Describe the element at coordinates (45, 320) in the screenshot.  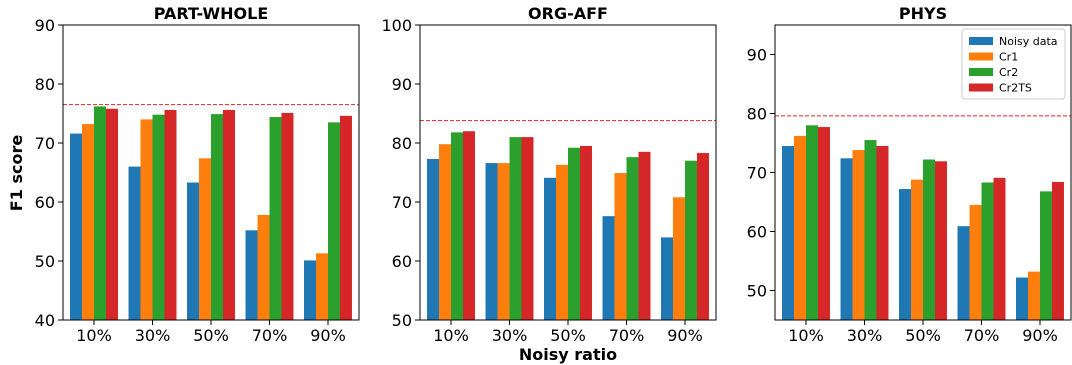
I see `y-tick-label: 40` at that location.